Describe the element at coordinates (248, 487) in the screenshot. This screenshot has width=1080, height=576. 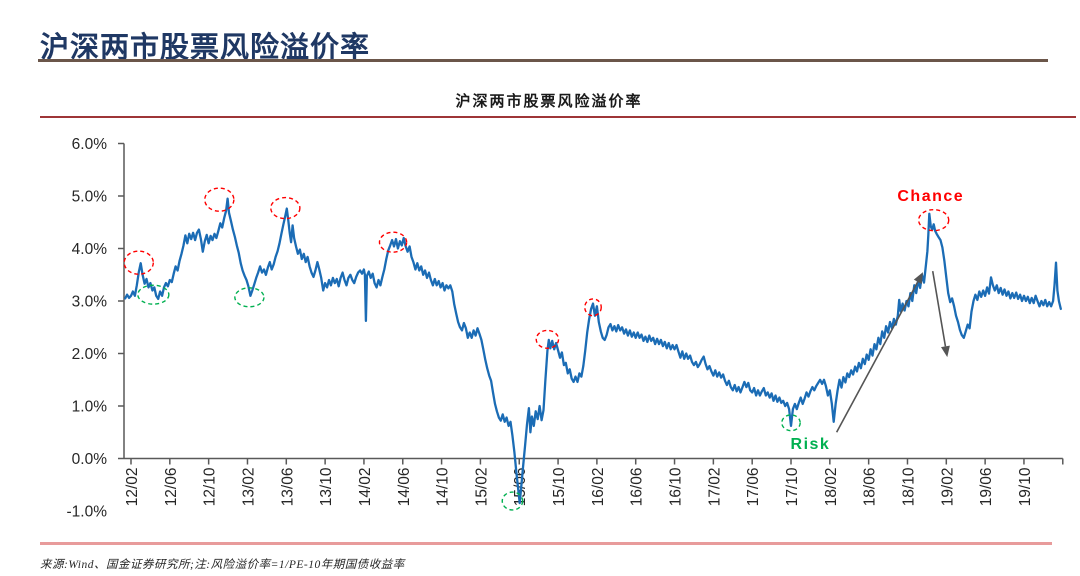
I see `x-tick-label: 13/02` at that location.